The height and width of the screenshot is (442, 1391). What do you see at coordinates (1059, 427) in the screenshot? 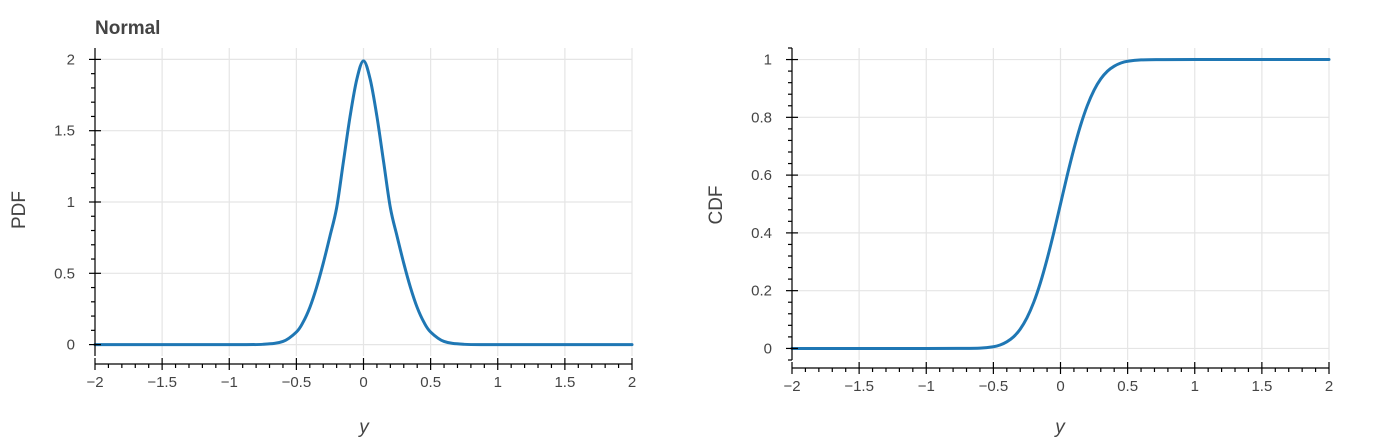
I see `cdf-x-axis-label: y` at bounding box center [1059, 427].